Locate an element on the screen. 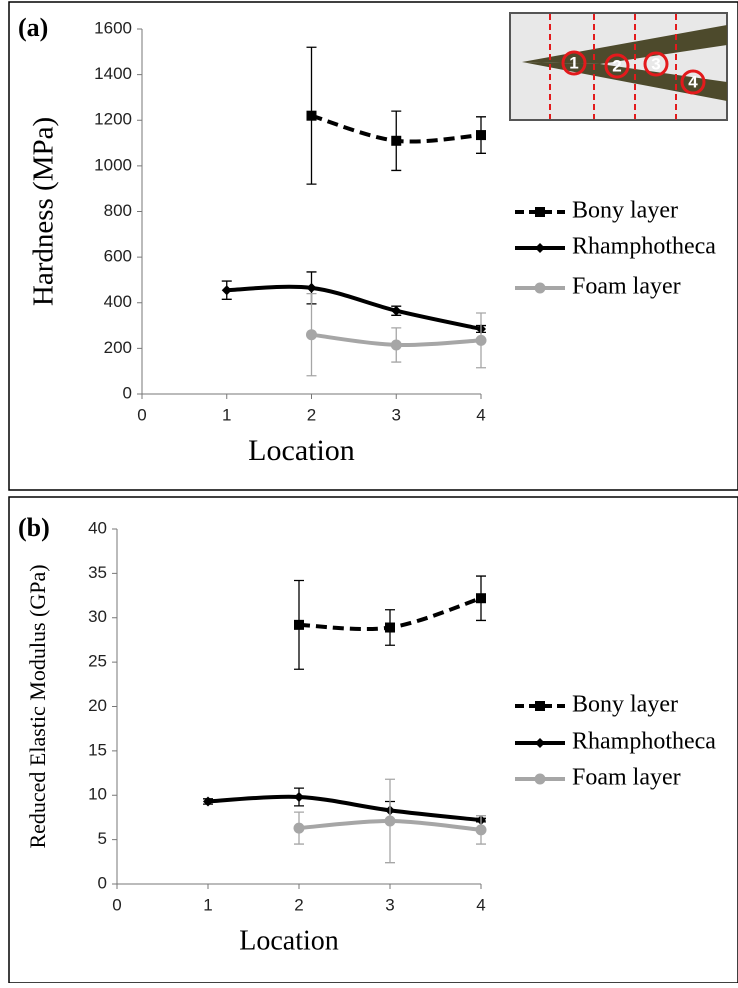 The width and height of the screenshot is (738, 988). y-tick-label: 600 is located at coordinates (118, 256).